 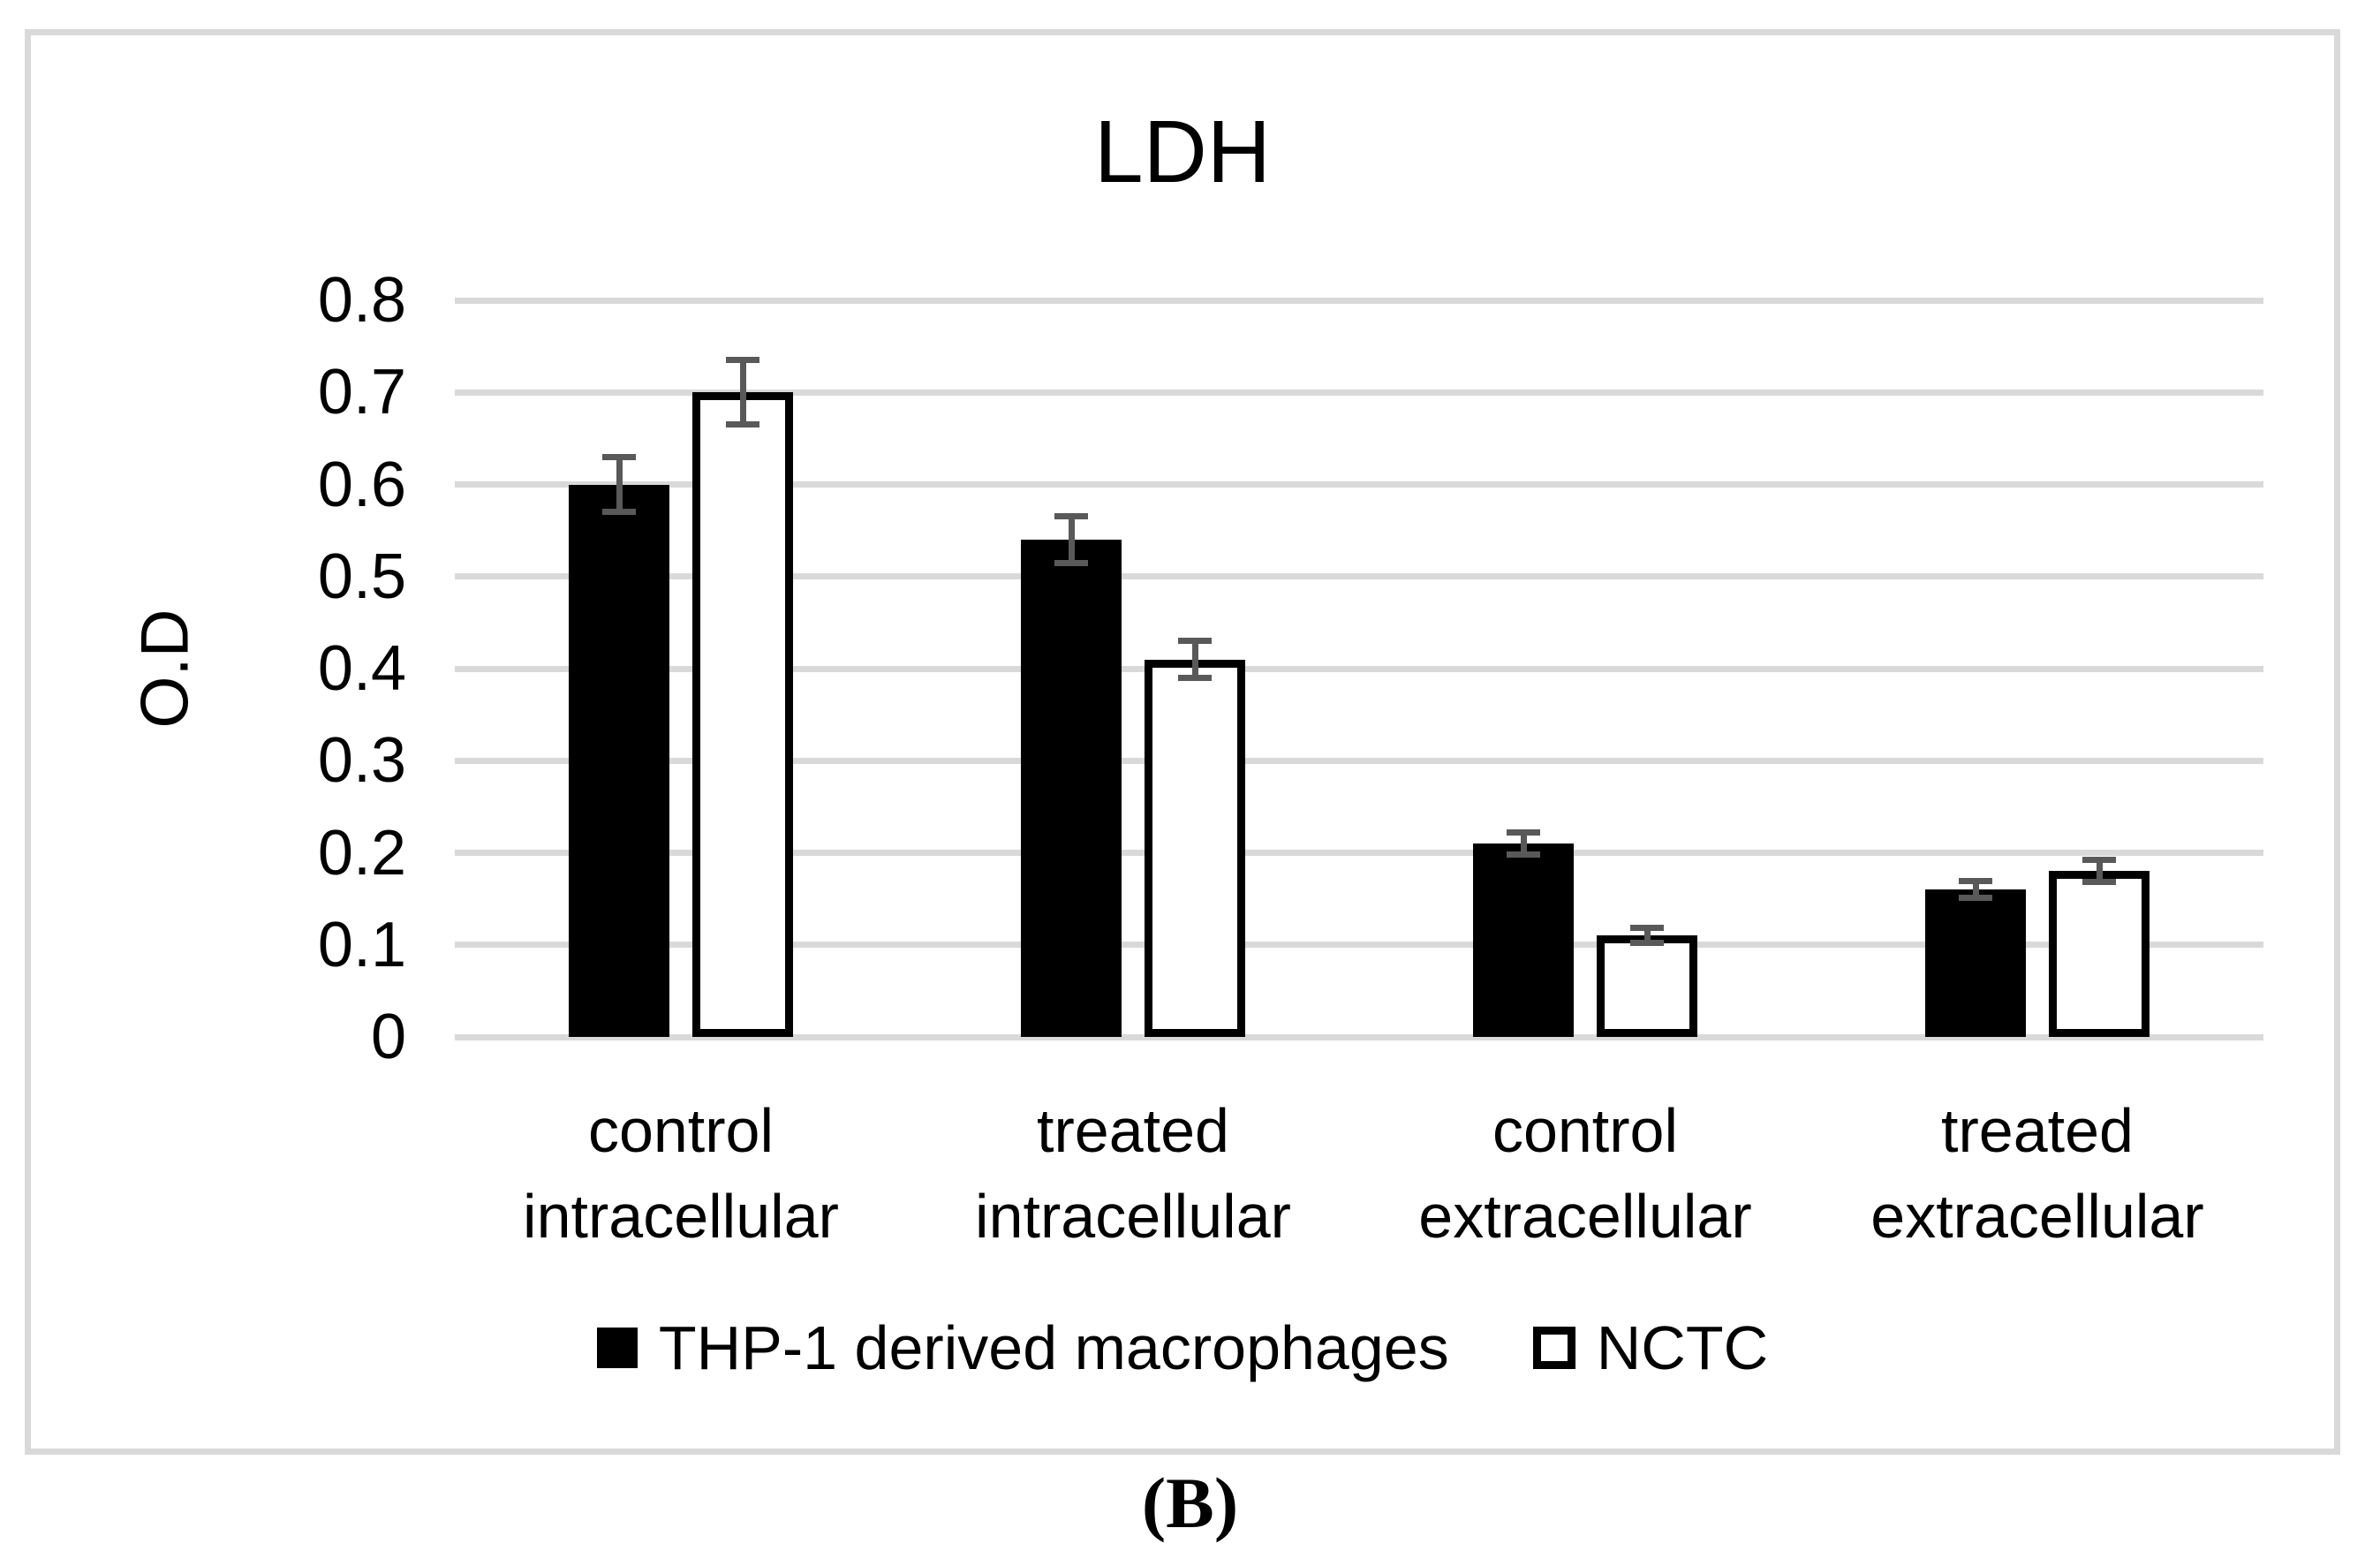 I want to click on y-tick-label: 0.8, so click(x=361, y=300).